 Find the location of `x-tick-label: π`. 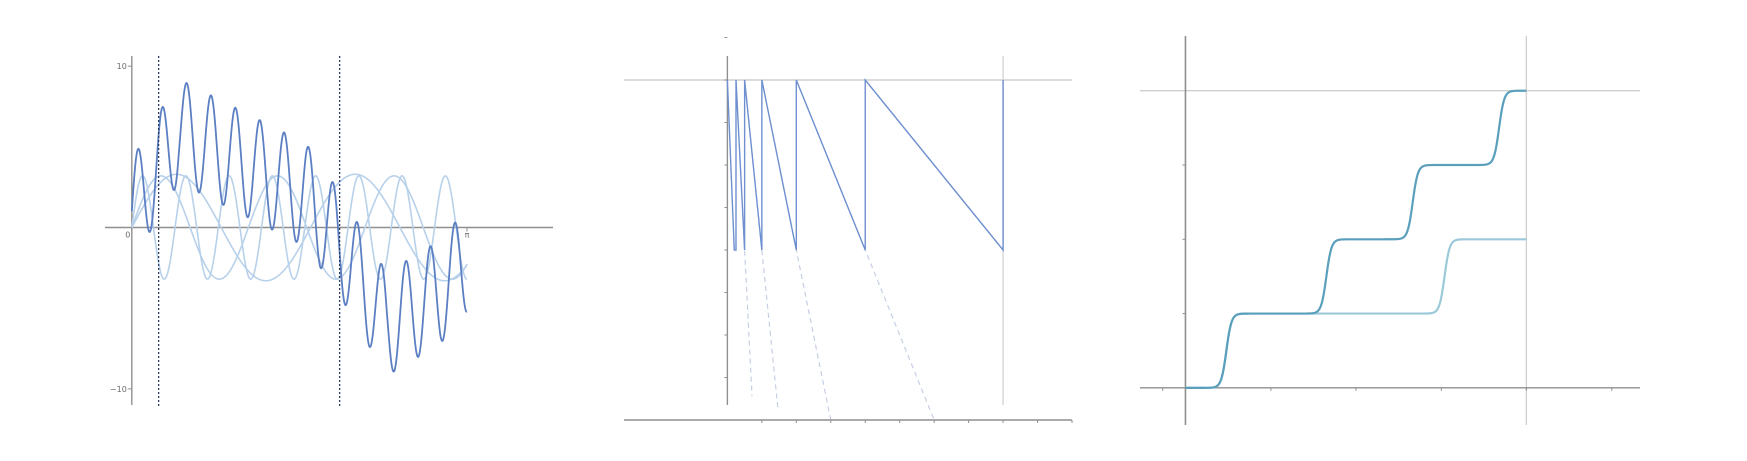

x-tick-label: π is located at coordinates (467, 235).